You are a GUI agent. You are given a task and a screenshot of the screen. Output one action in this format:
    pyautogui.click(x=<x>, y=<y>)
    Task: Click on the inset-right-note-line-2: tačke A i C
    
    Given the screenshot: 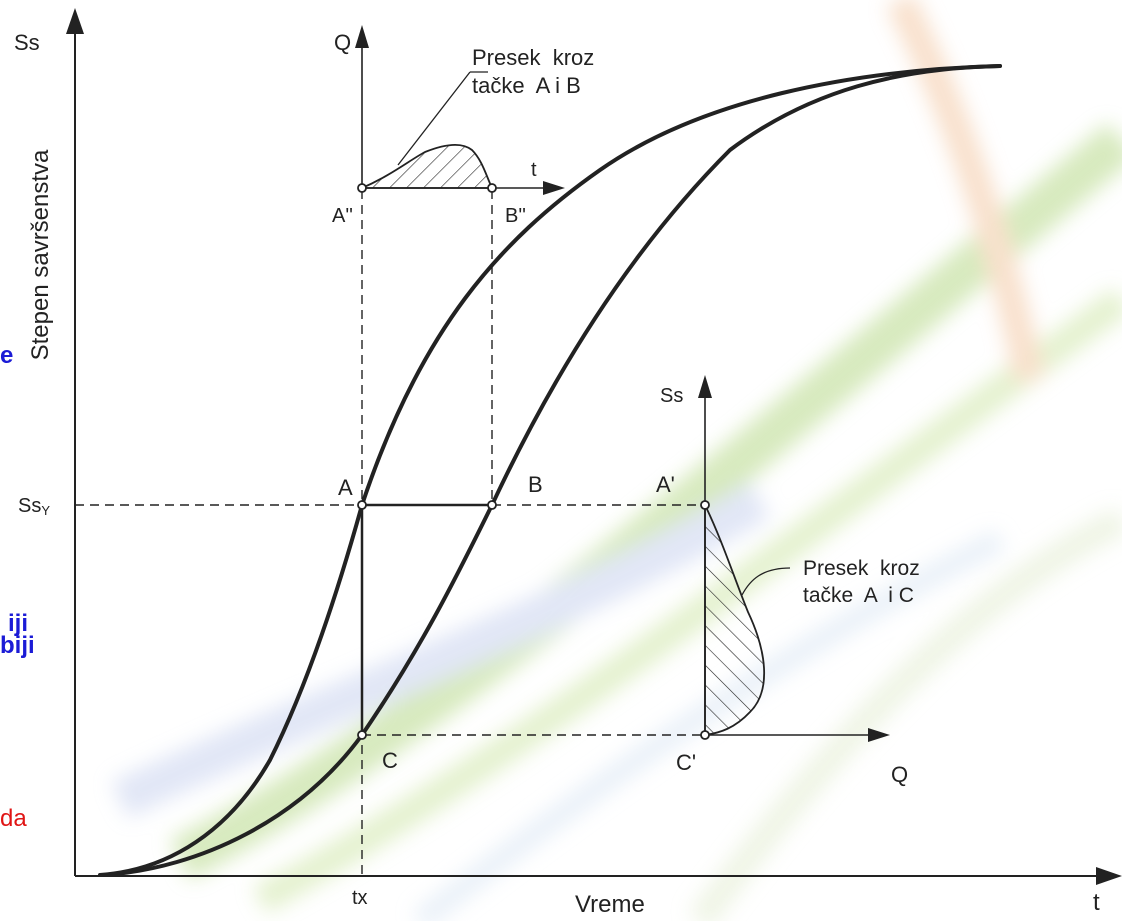 What is the action you would take?
    pyautogui.click(x=858, y=595)
    